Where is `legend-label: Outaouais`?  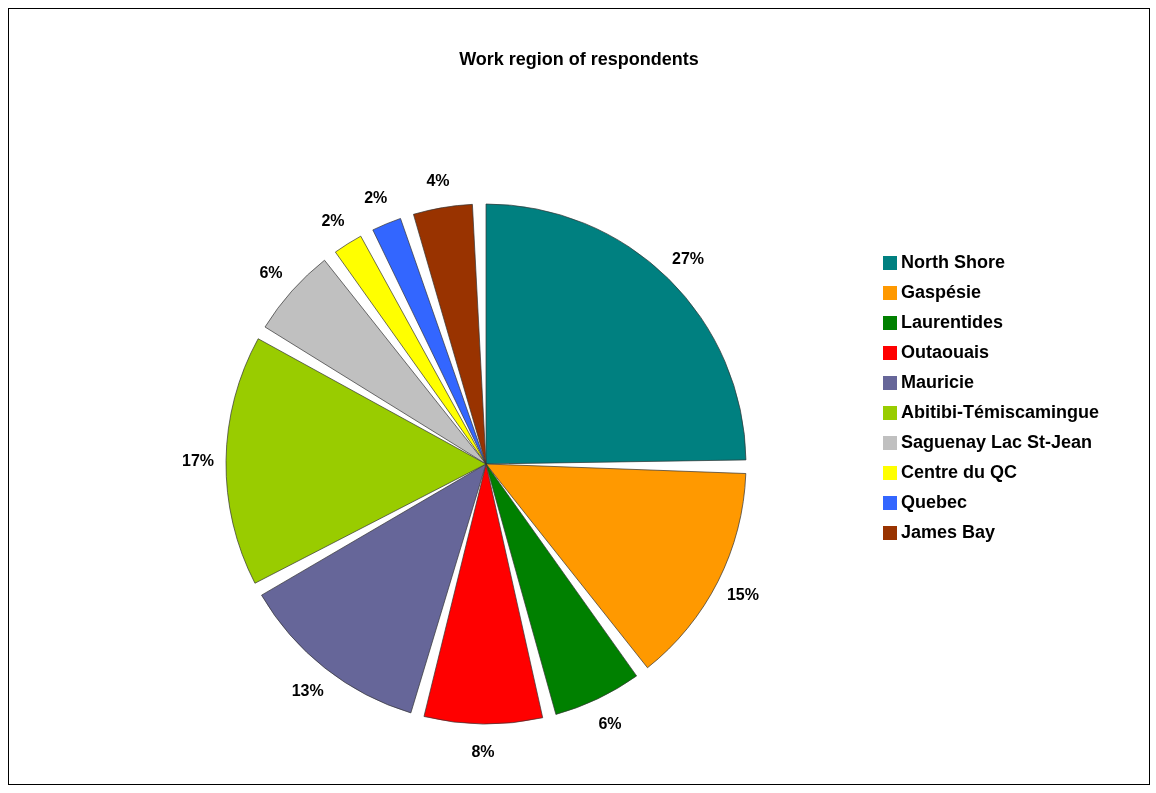
legend-label: Outaouais is located at coordinates (944, 351).